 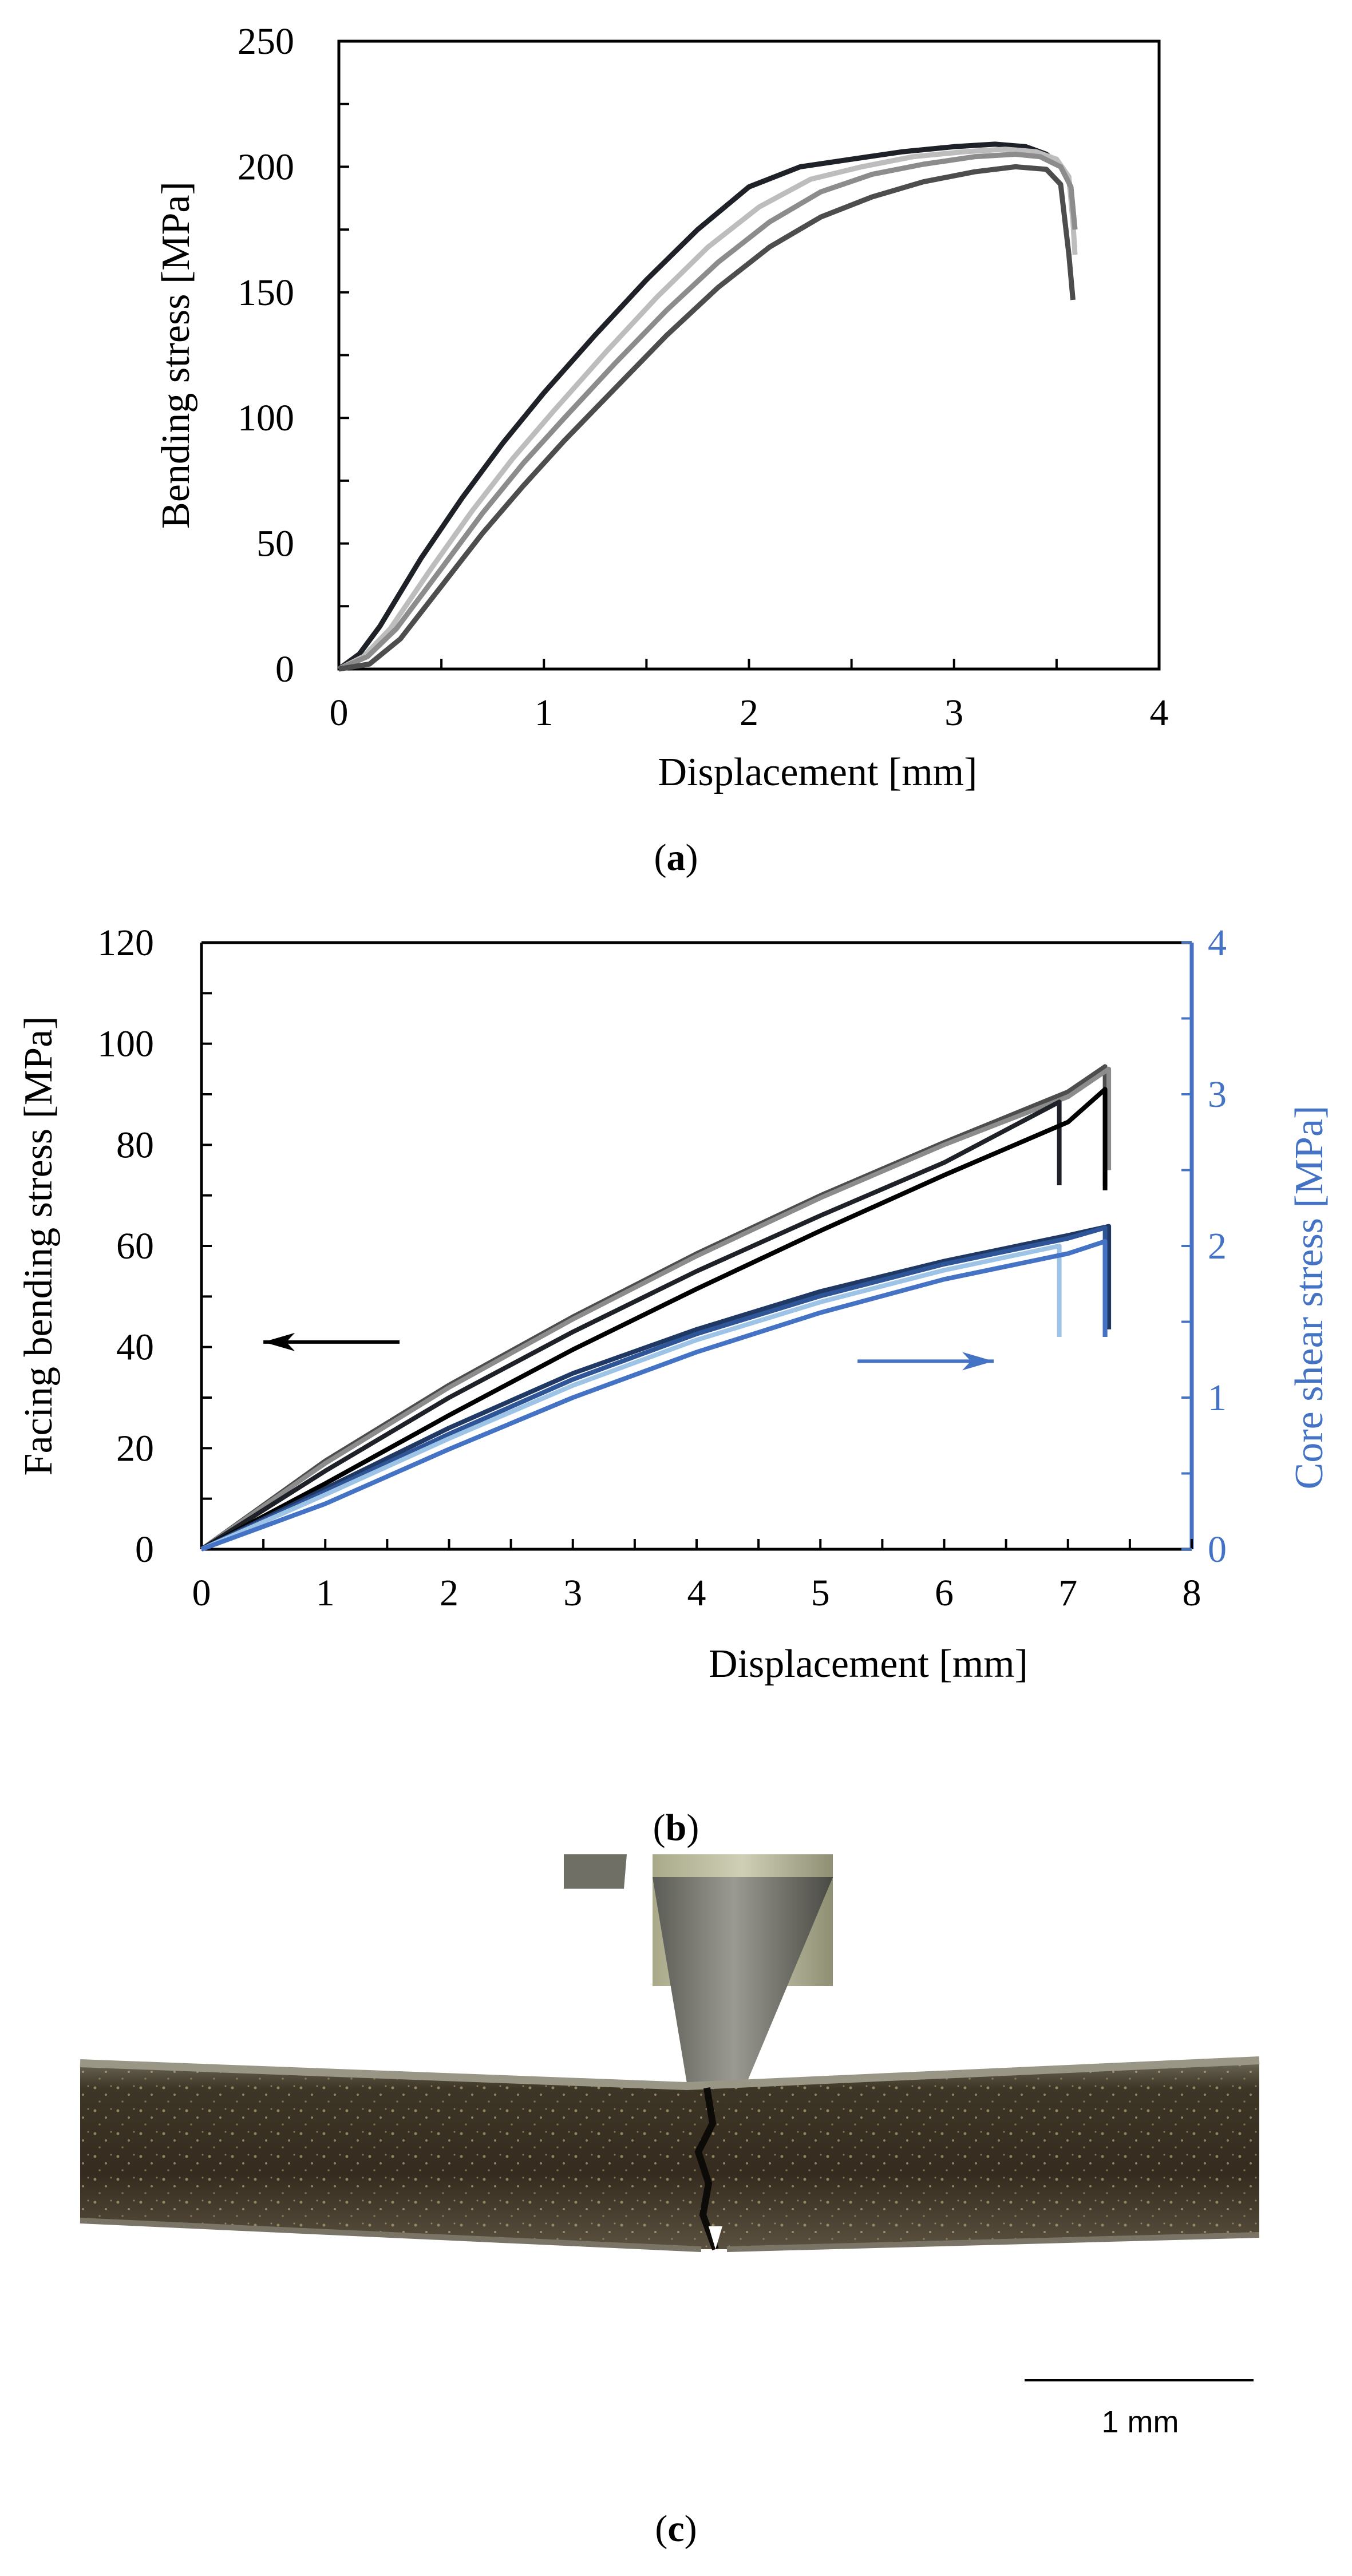 I want to click on arrow-head-left, so click(x=279, y=1341).